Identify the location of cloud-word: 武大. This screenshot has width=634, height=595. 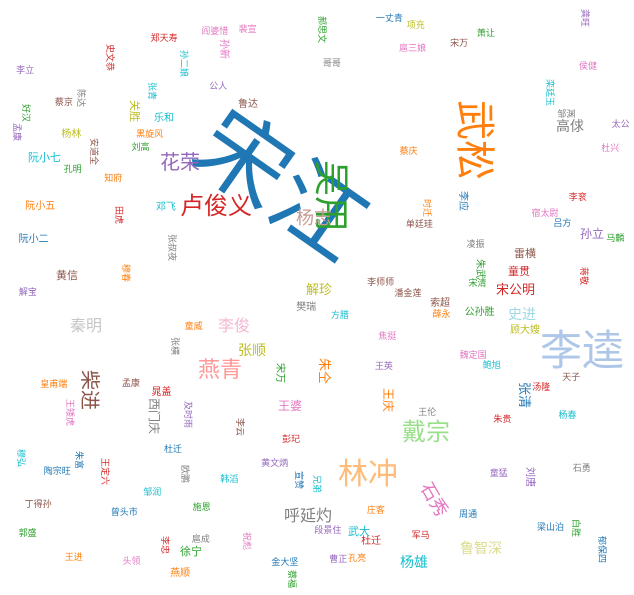
(359, 531).